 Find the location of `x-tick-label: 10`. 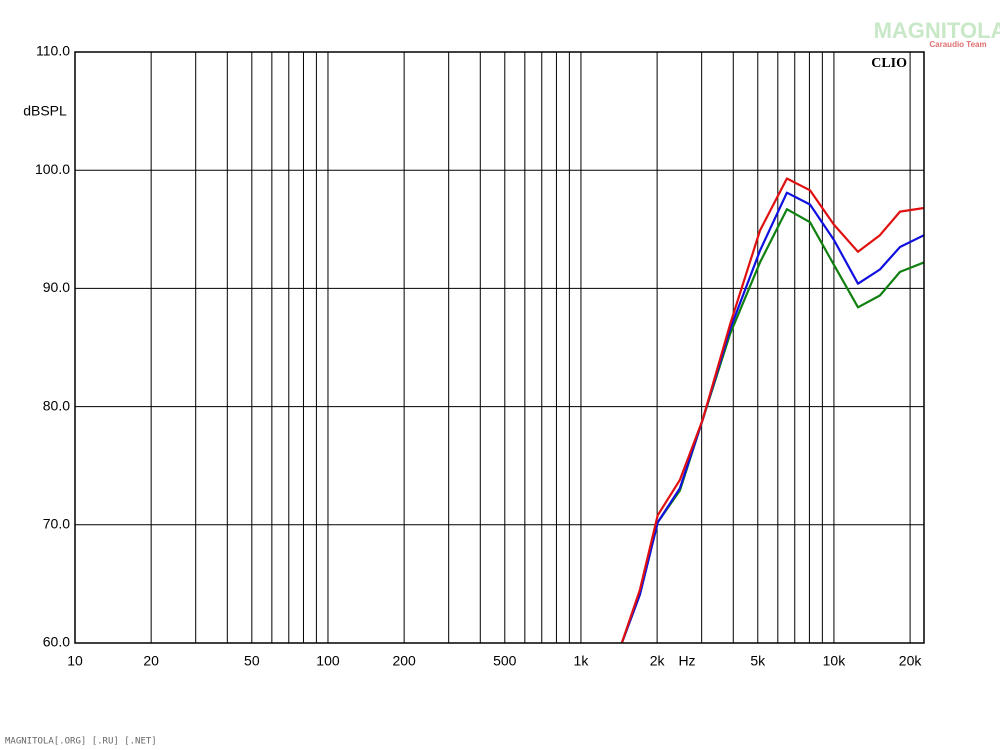

x-tick-label: 10 is located at coordinates (75, 661).